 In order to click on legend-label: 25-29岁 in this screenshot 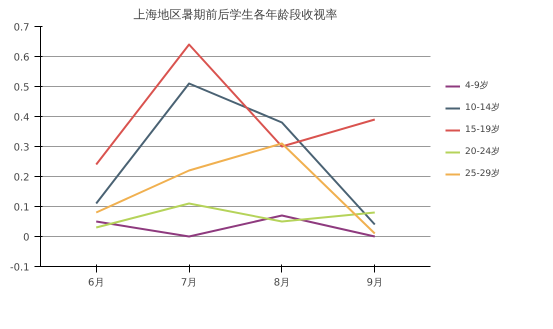, I will do `click(482, 174)`.